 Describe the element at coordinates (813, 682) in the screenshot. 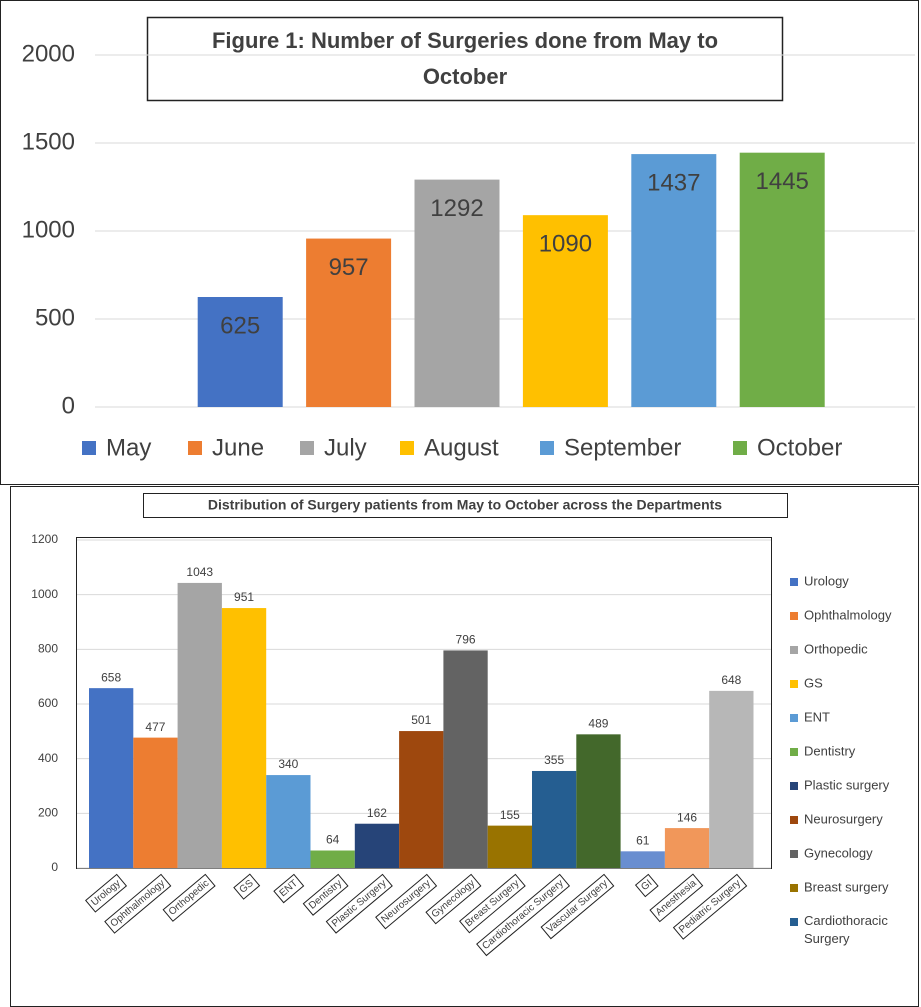

I see `legend-label: GS` at that location.